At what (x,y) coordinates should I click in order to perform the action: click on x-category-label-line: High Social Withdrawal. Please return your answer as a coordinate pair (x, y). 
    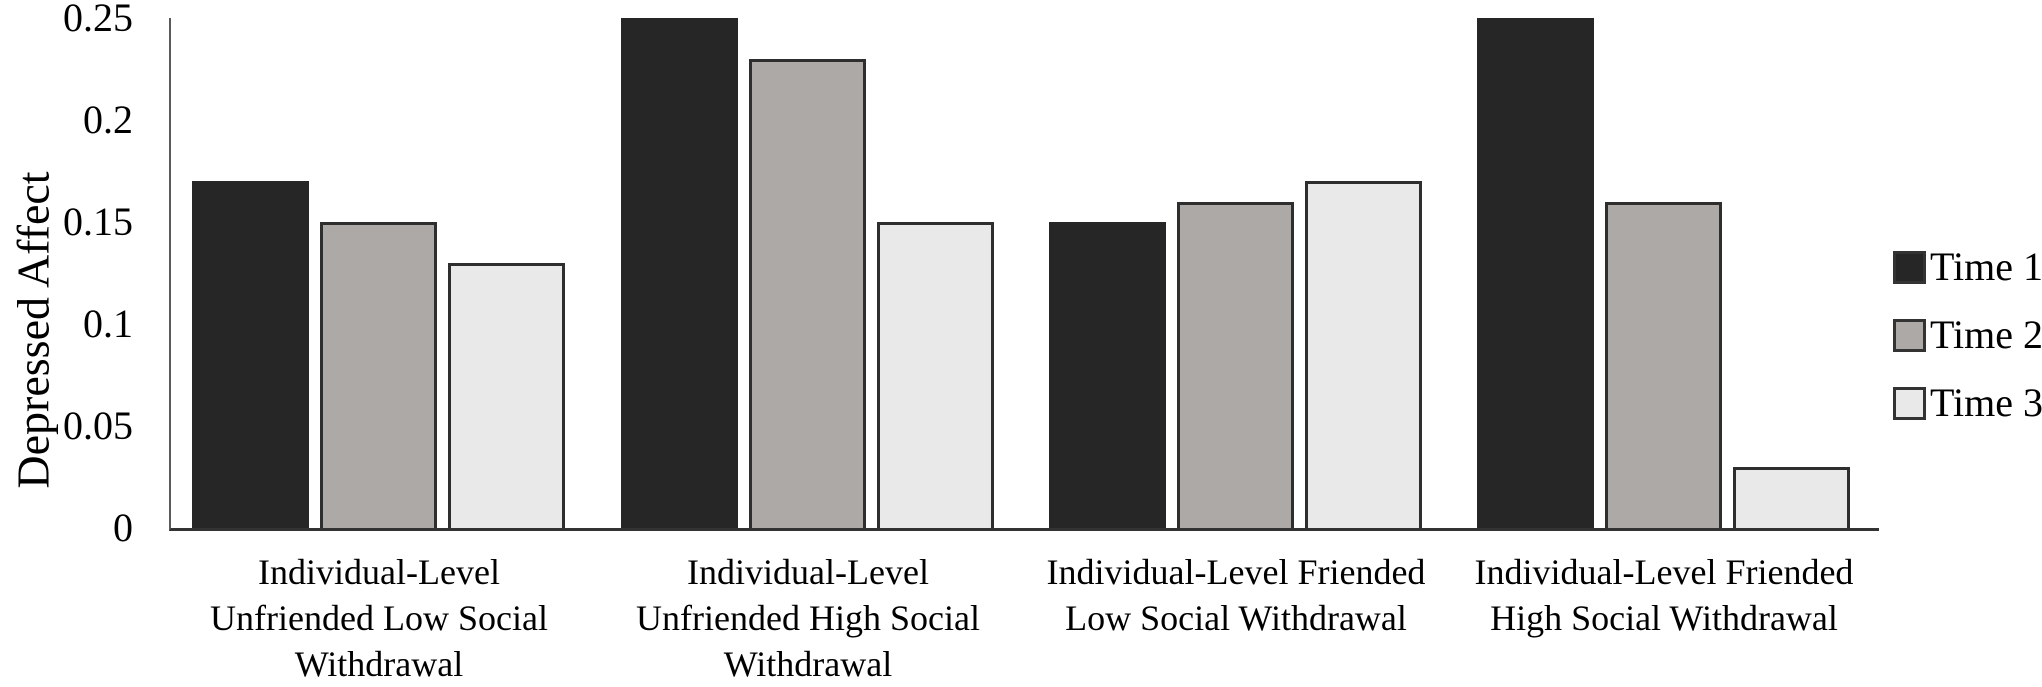
    Looking at the image, I should click on (1664, 618).